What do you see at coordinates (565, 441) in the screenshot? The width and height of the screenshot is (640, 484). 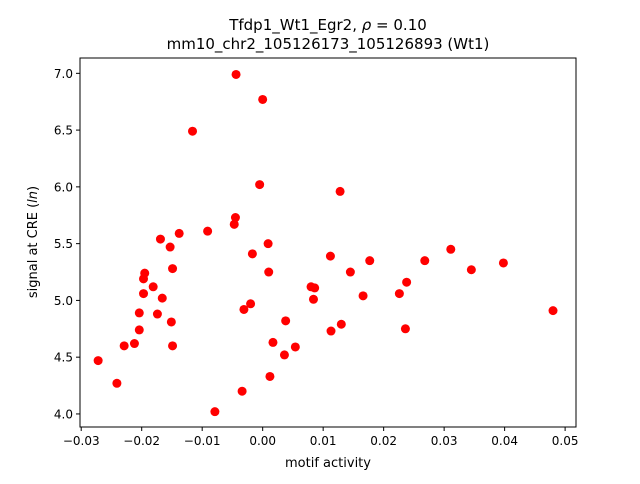 I see `x-tick-label: 0.05` at bounding box center [565, 441].